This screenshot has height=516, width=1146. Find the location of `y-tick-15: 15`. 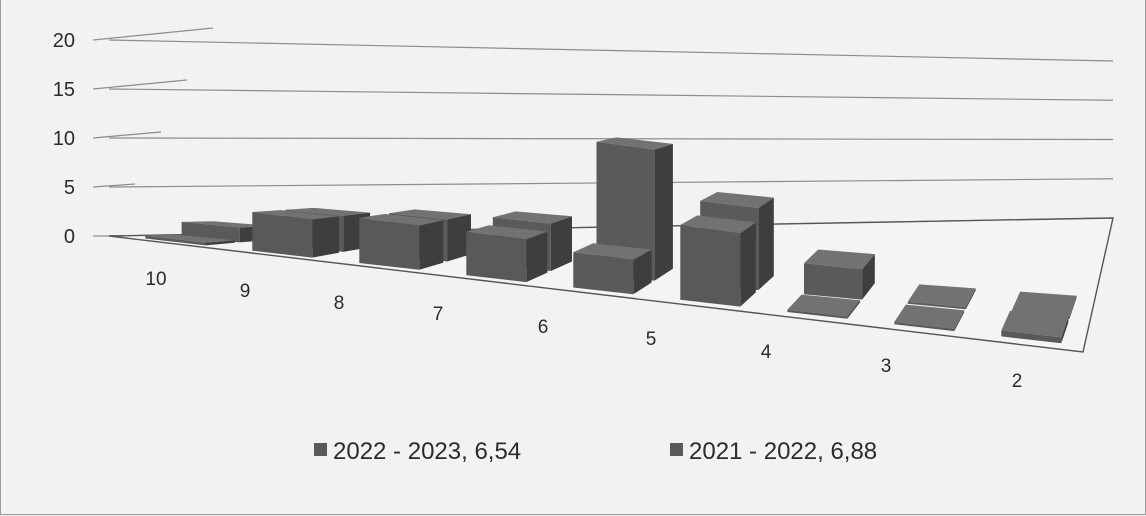

y-tick-15: 15 is located at coordinates (64, 90).